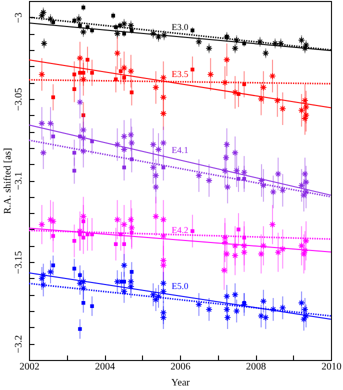  Describe the element at coordinates (180, 27) in the screenshot. I see `series-label: E3.0` at that location.